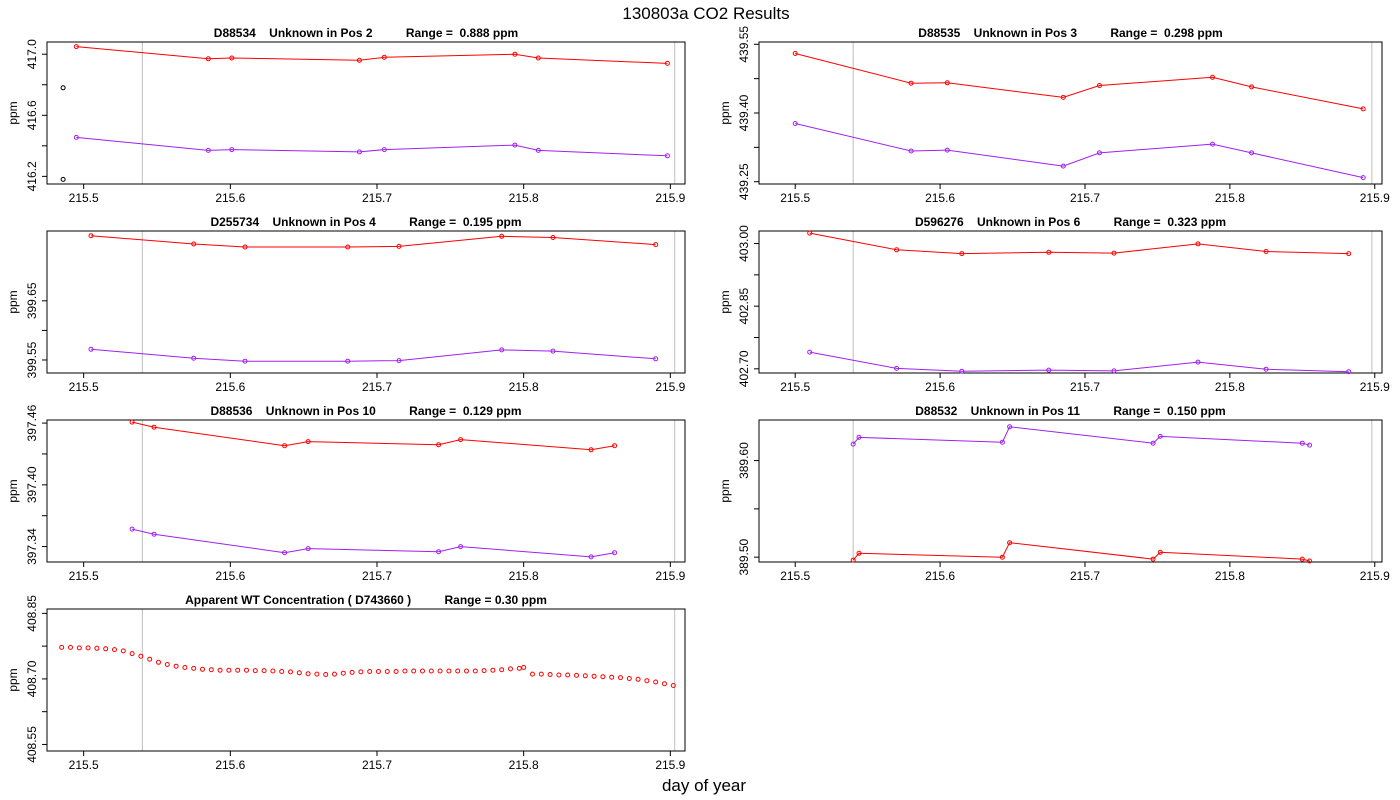 This screenshot has height=800, width=1400. Describe the element at coordinates (373, 241) in the screenshot. I see `panel-3-series-upper-line` at that location.